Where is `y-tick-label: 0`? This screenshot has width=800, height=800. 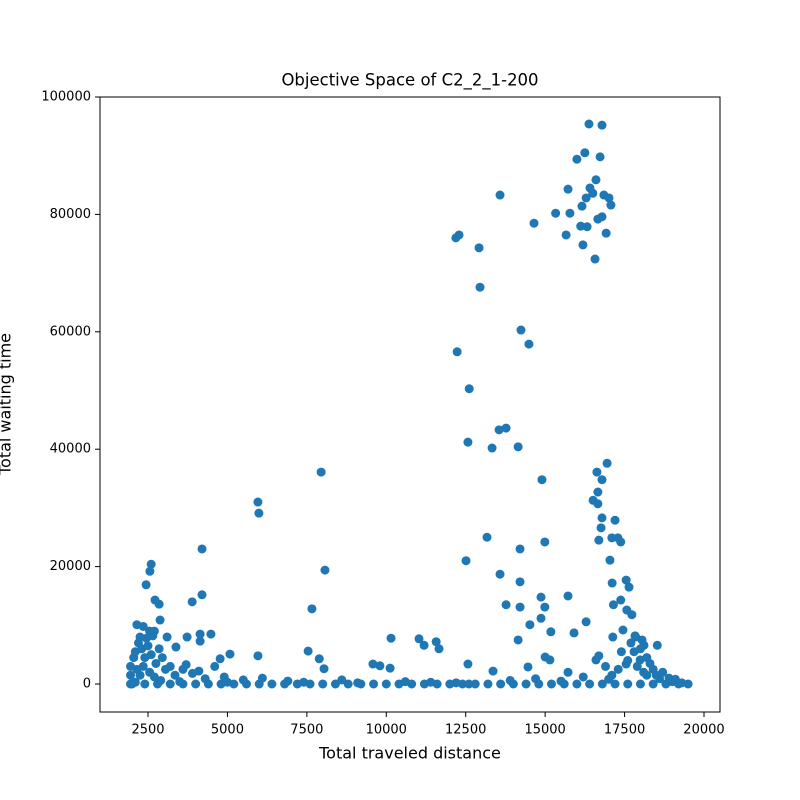
y-tick-label: 0 is located at coordinates (87, 684).